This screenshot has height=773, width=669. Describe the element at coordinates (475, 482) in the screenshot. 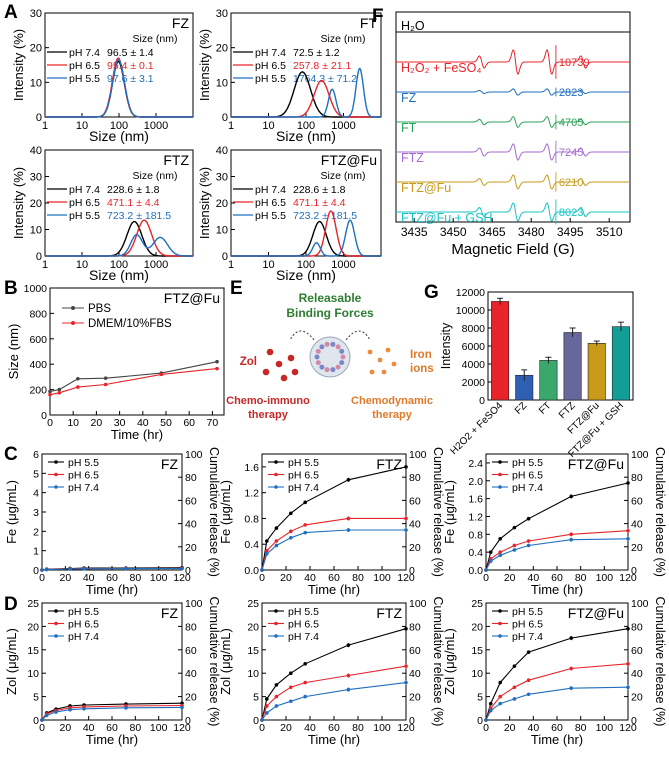

I see `ytick-label-C3-2: 2.0` at that location.